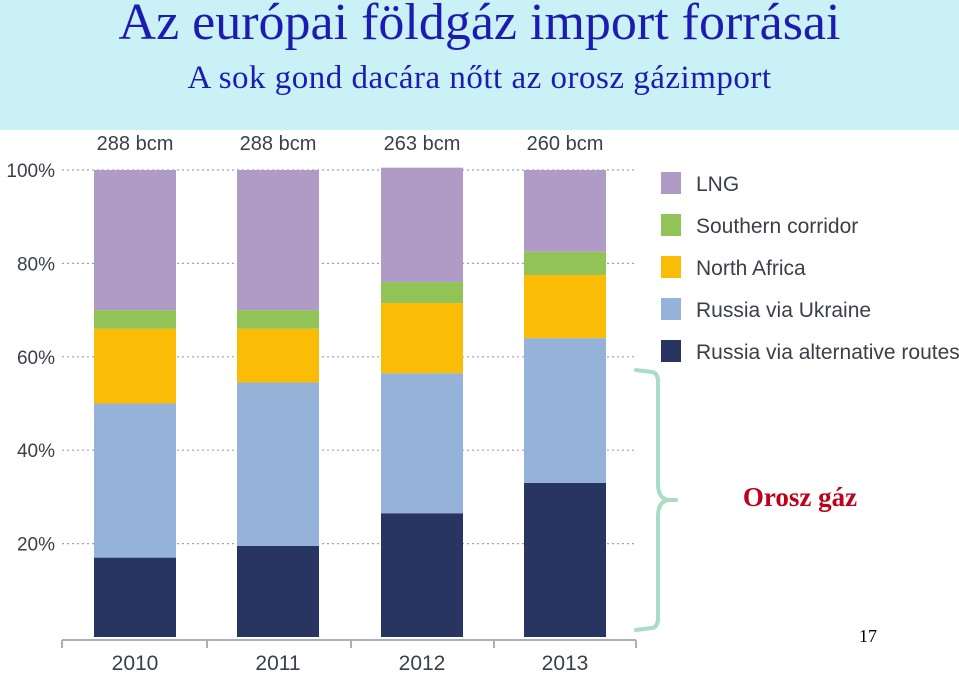 This screenshot has width=959, height=676. I want to click on x-category-label: 2011, so click(277, 663).